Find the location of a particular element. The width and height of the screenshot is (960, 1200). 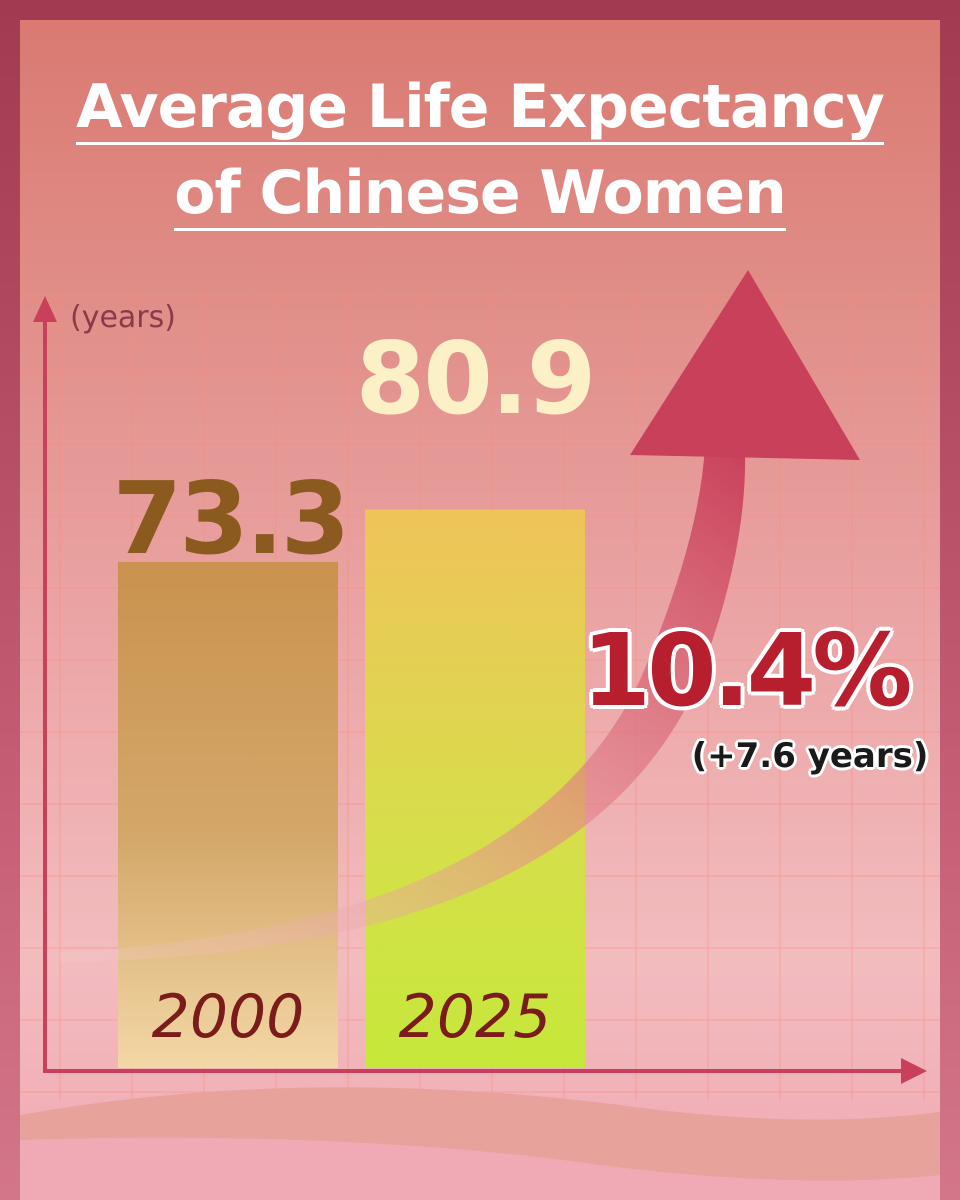

x-axis-arrowhead is located at coordinates (914, 1071).